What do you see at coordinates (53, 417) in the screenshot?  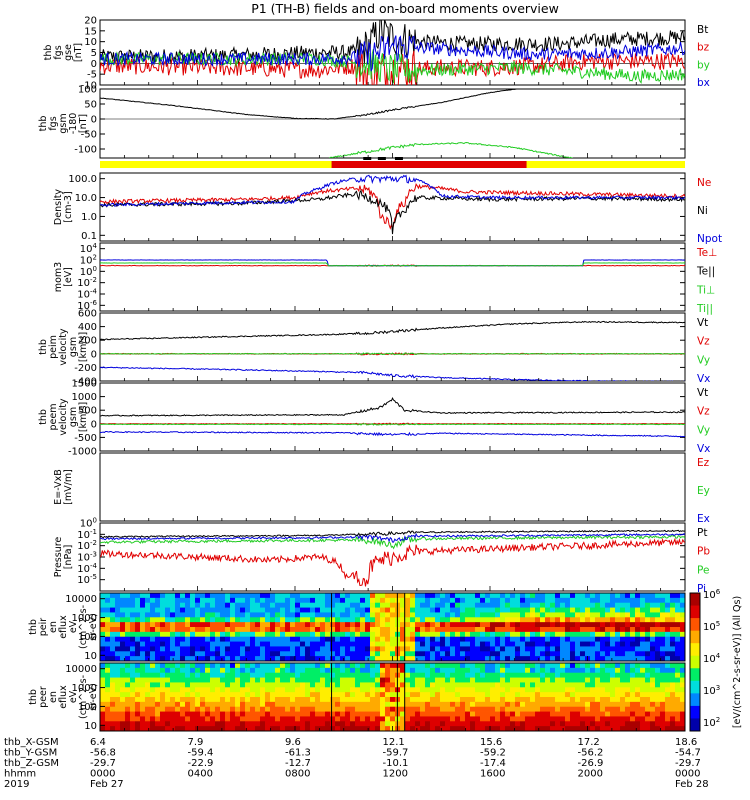 I see `ylabel-peem-1: peem` at bounding box center [53, 417].